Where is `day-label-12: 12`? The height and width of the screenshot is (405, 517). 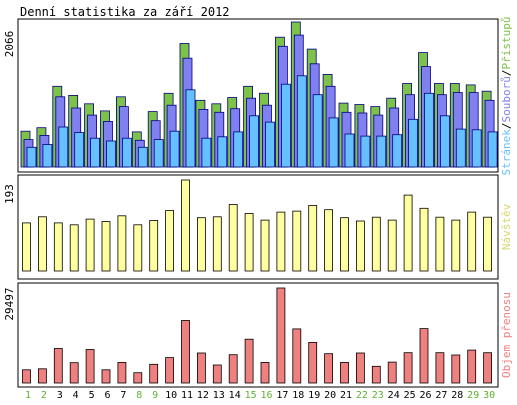 day-label-12: 12 is located at coordinates (203, 395).